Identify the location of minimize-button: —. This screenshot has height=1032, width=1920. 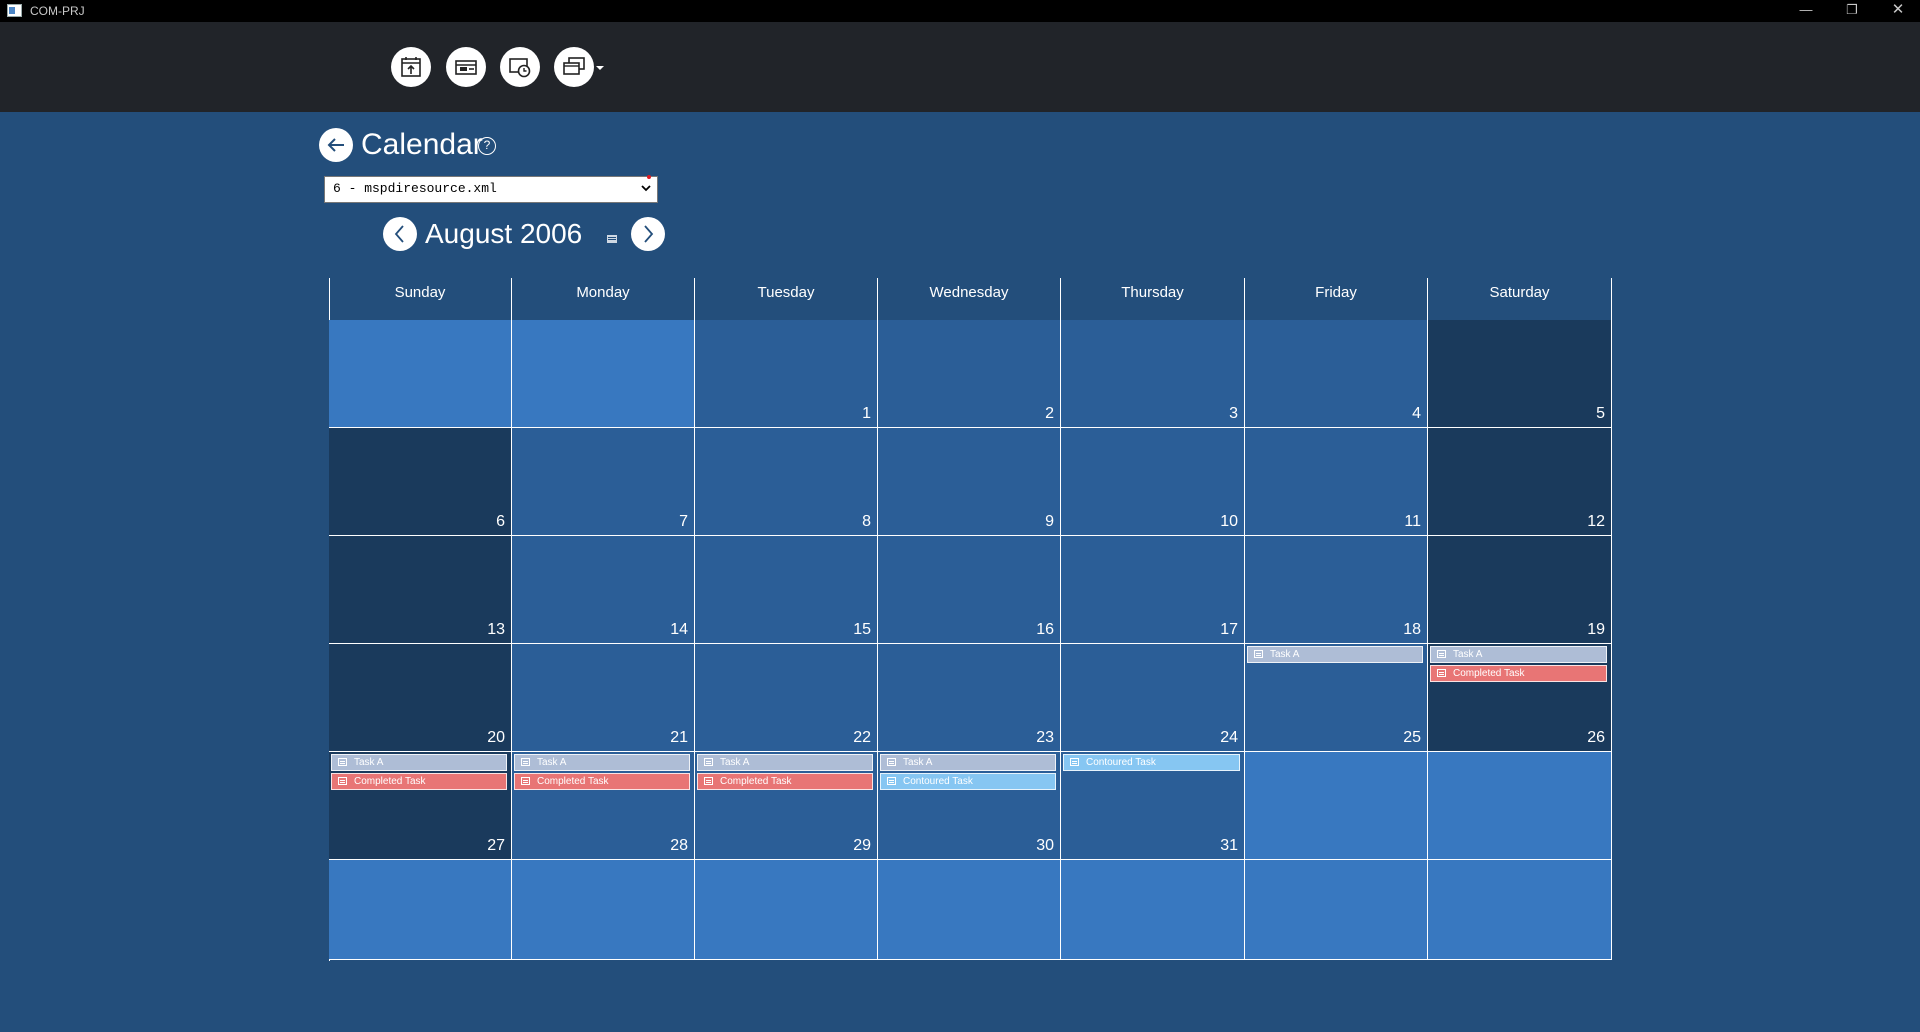
(1806, 9).